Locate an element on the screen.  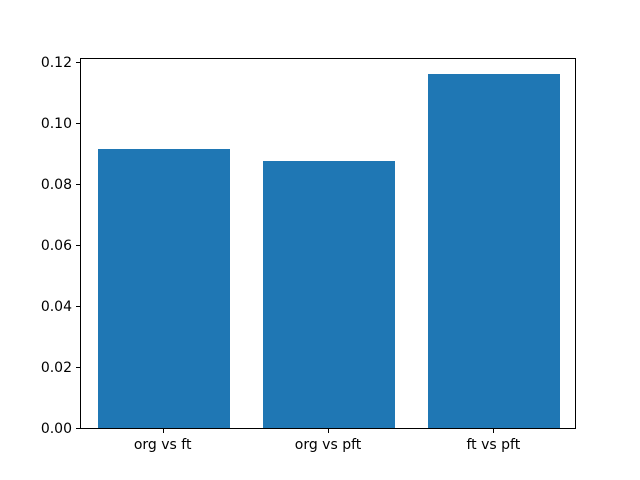
y-tick-label: 0.04 is located at coordinates (56, 307).